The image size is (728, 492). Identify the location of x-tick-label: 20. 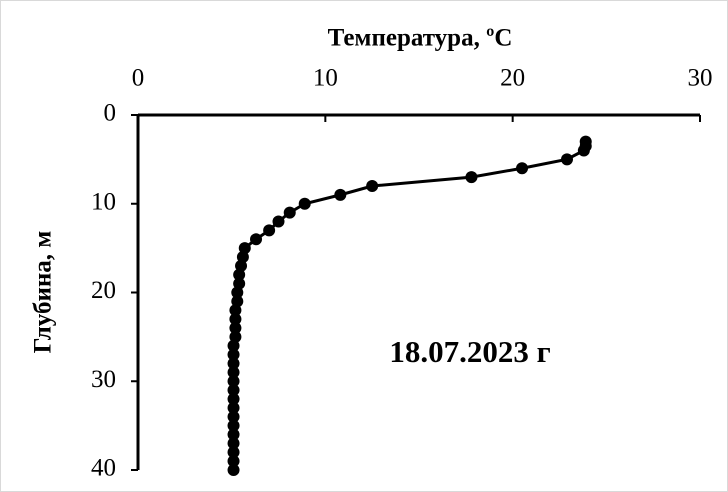
(512, 78).